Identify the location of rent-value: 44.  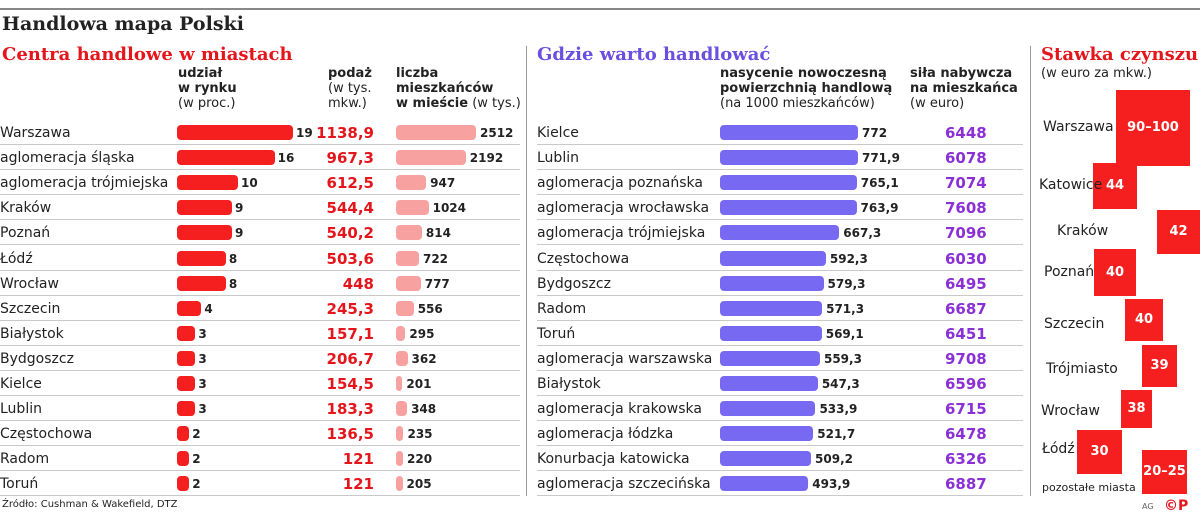
(1115, 185).